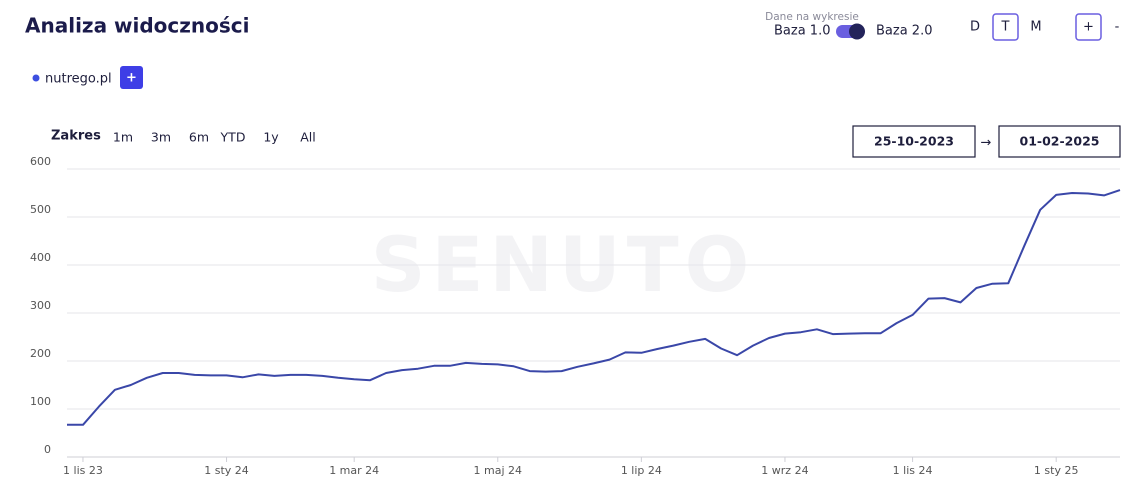 The height and width of the screenshot is (490, 1141). What do you see at coordinates (498, 470) in the screenshot?
I see `x-tick-label: 1 maj 24` at bounding box center [498, 470].